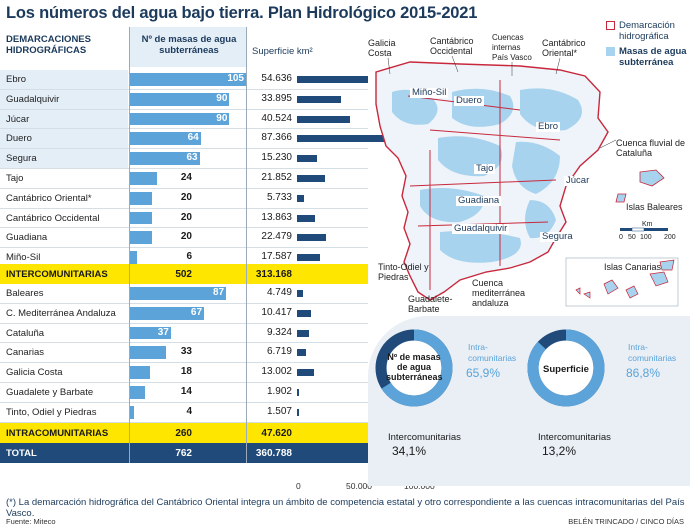 The width and height of the screenshot is (690, 528). Describe the element at coordinates (652, 352) in the screenshot. I see `donut-superficie-intra-label: Intra-comunitarias` at that location.